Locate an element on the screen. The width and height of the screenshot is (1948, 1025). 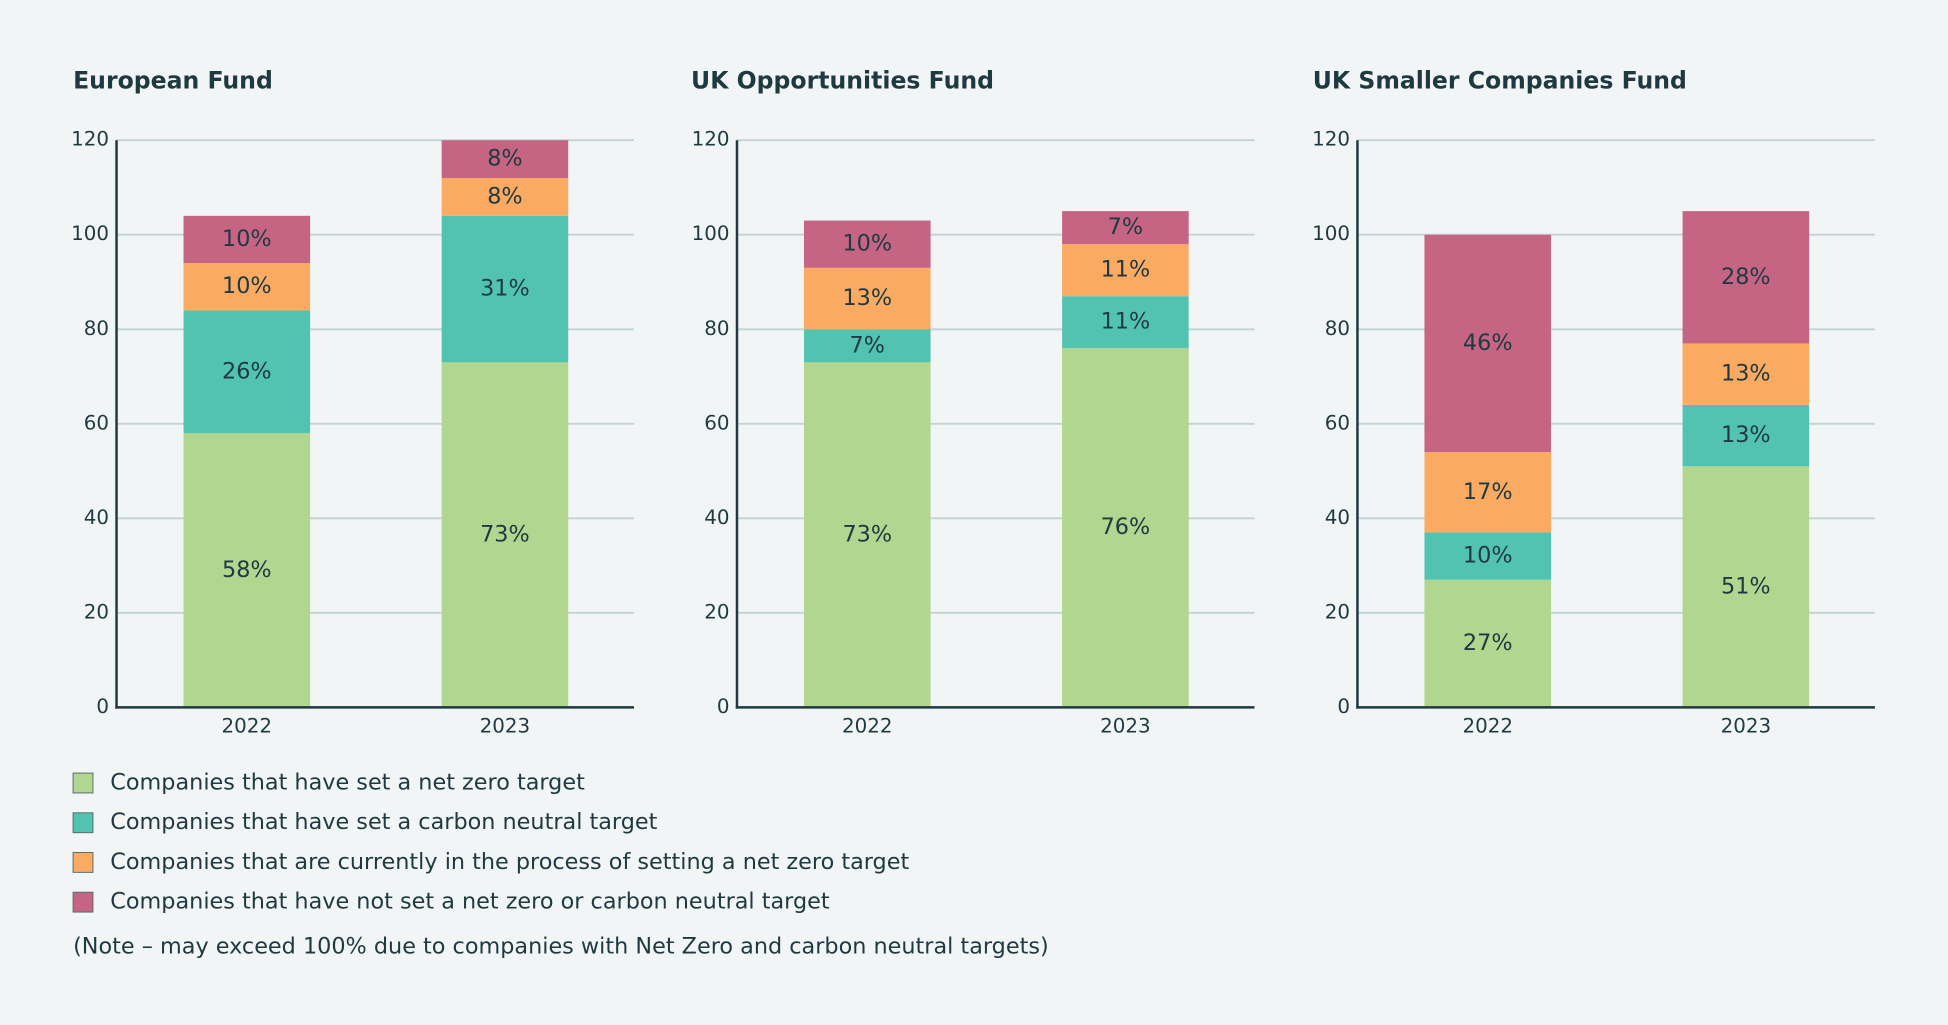
data-label: 58% is located at coordinates (247, 570).